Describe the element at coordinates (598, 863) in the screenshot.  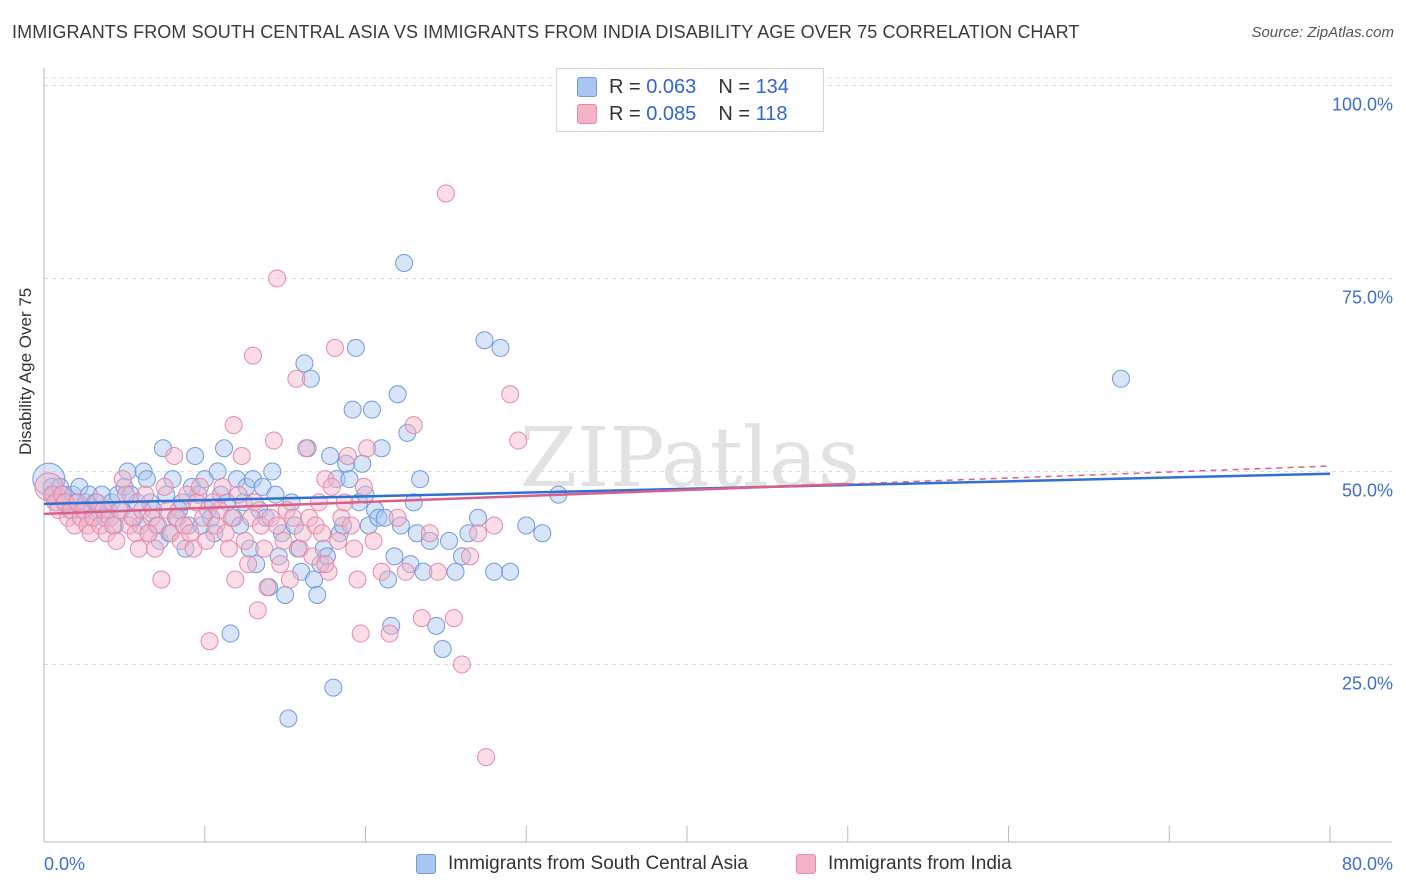
I see `bottom-legend-label-blue: Immigrants from South Central Asia` at that location.